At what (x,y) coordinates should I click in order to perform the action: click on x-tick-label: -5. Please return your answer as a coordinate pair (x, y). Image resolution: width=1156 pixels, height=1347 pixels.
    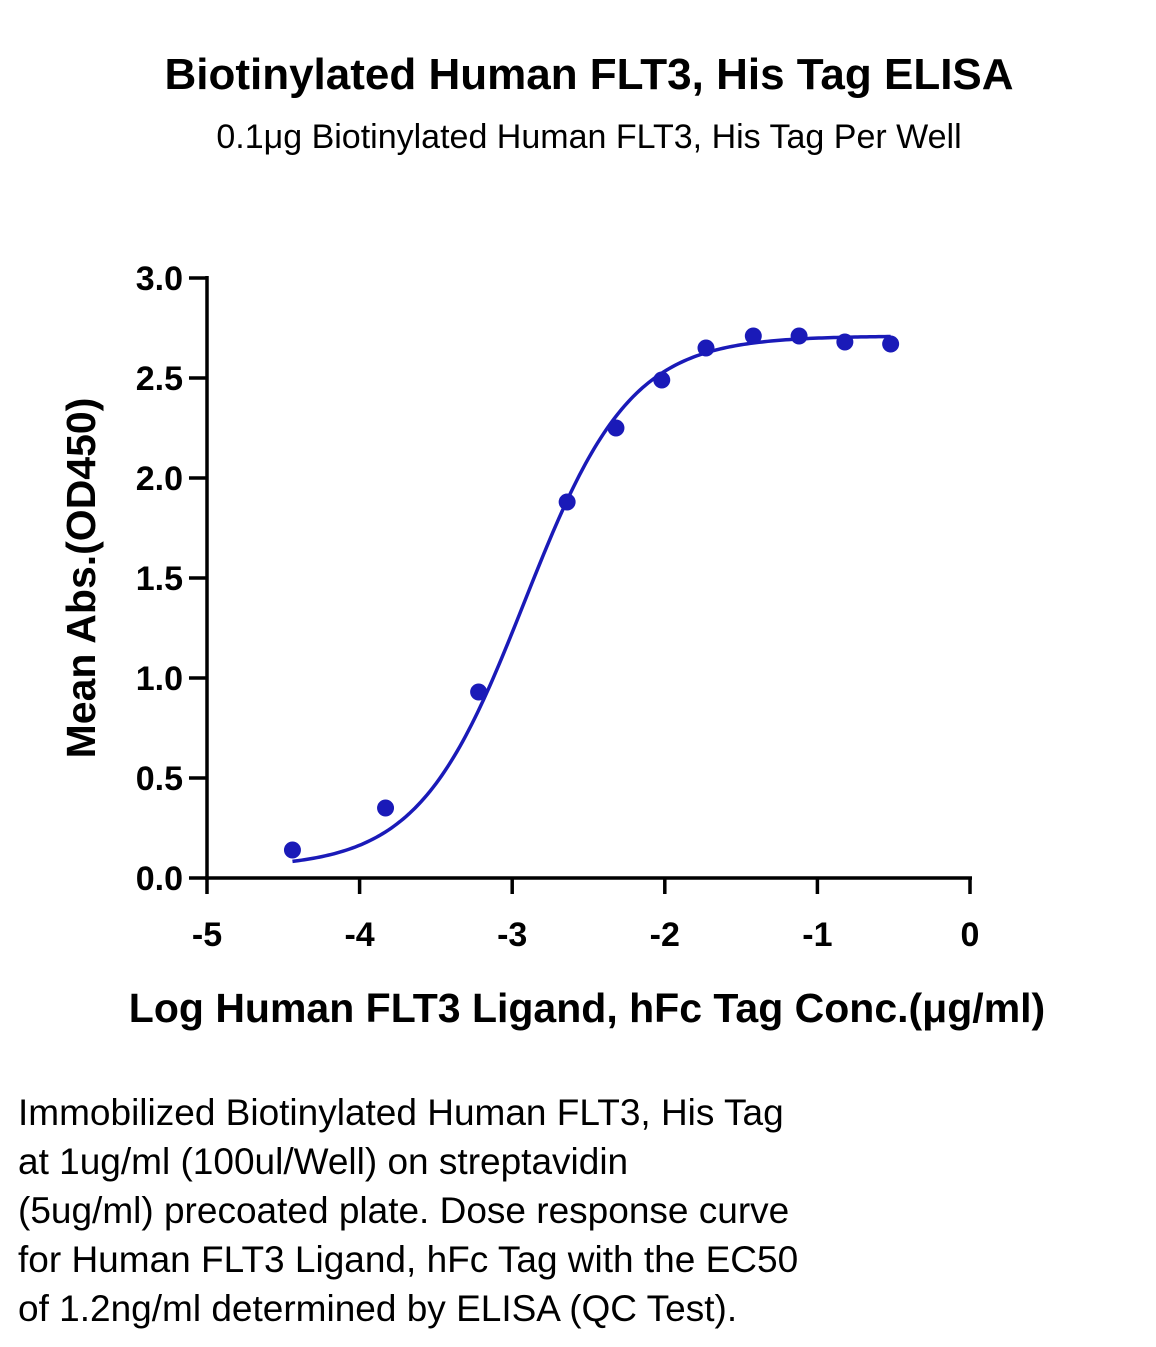
    Looking at the image, I should click on (207, 935).